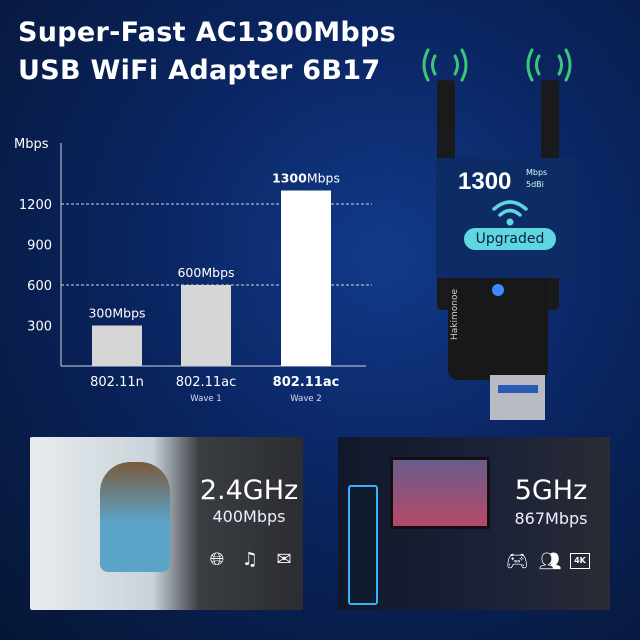  I want to click on globe-icon: 🌐︎, so click(217, 559).